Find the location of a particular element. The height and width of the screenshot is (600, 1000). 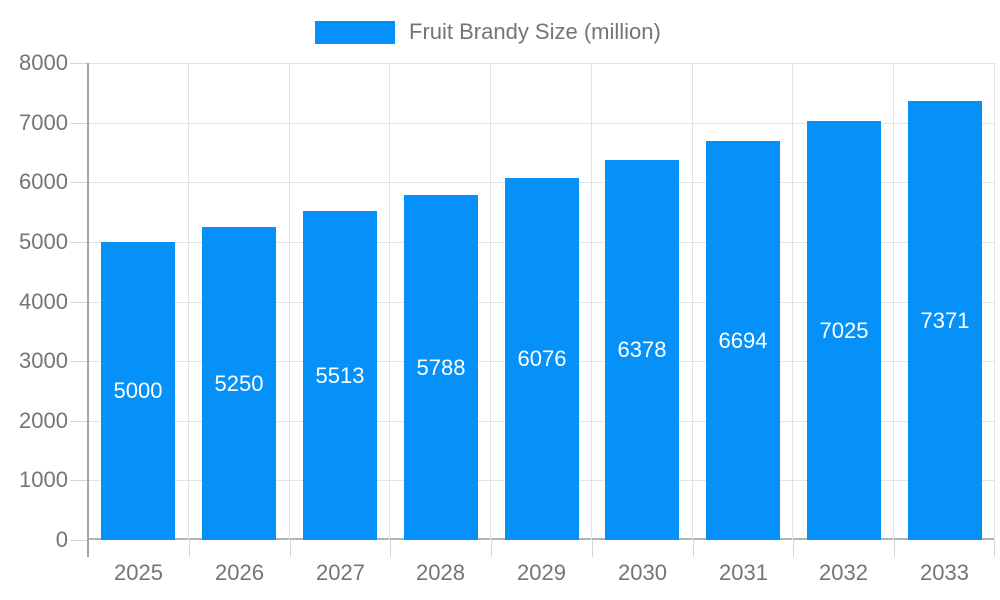

bar-value-label: 5788 is located at coordinates (441, 367).